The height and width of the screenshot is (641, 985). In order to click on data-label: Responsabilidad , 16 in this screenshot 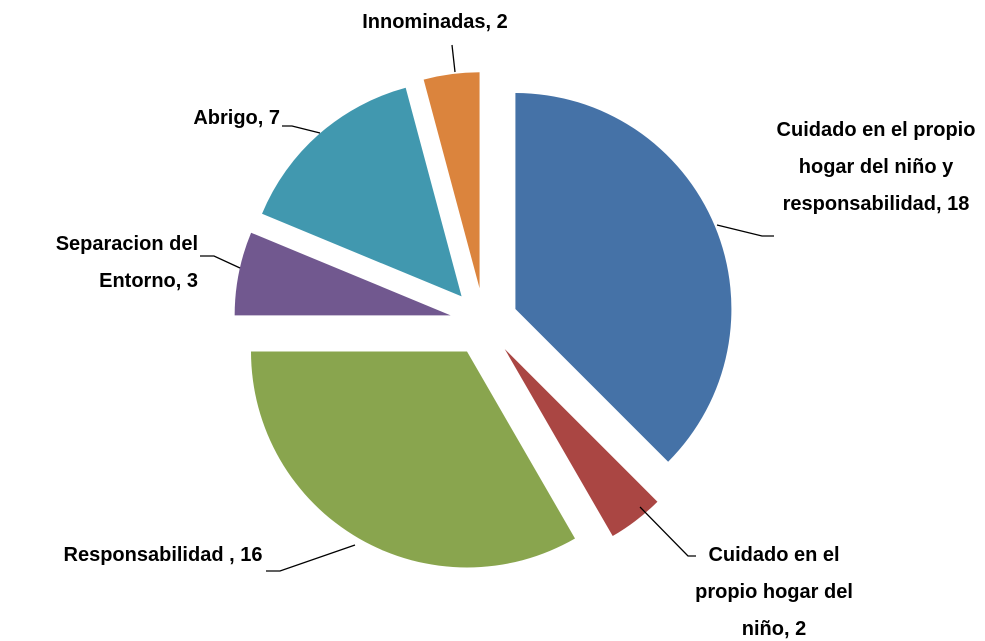, I will do `click(163, 555)`.